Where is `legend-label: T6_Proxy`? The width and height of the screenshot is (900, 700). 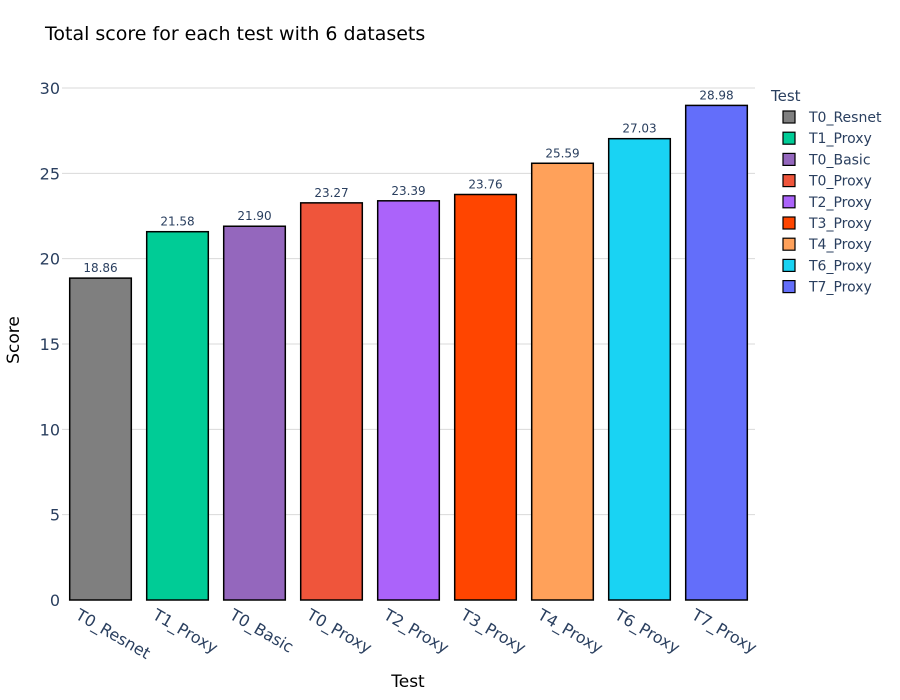 legend-label: T6_Proxy is located at coordinates (840, 266).